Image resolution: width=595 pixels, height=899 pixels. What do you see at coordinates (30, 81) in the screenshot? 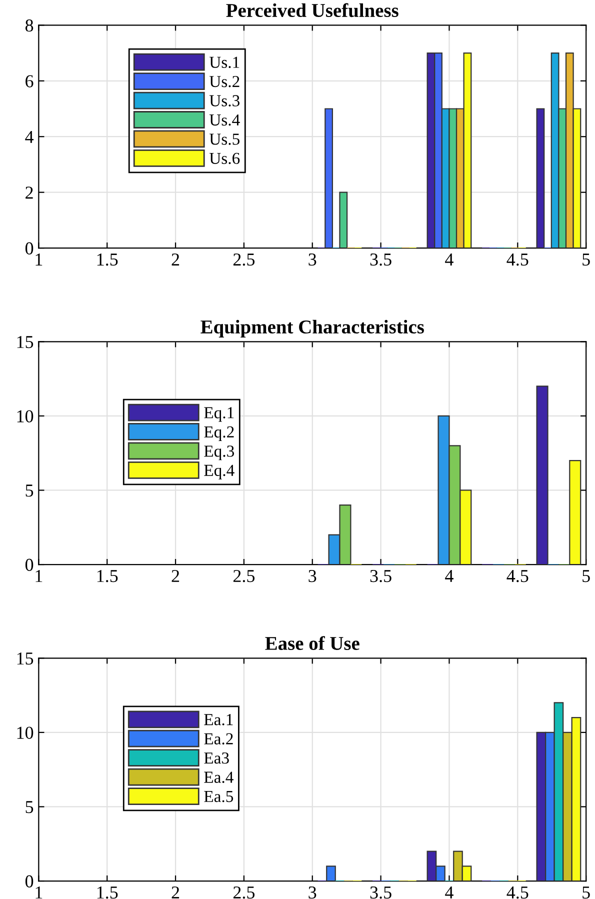
I see `y-tick-label: 6` at bounding box center [30, 81].